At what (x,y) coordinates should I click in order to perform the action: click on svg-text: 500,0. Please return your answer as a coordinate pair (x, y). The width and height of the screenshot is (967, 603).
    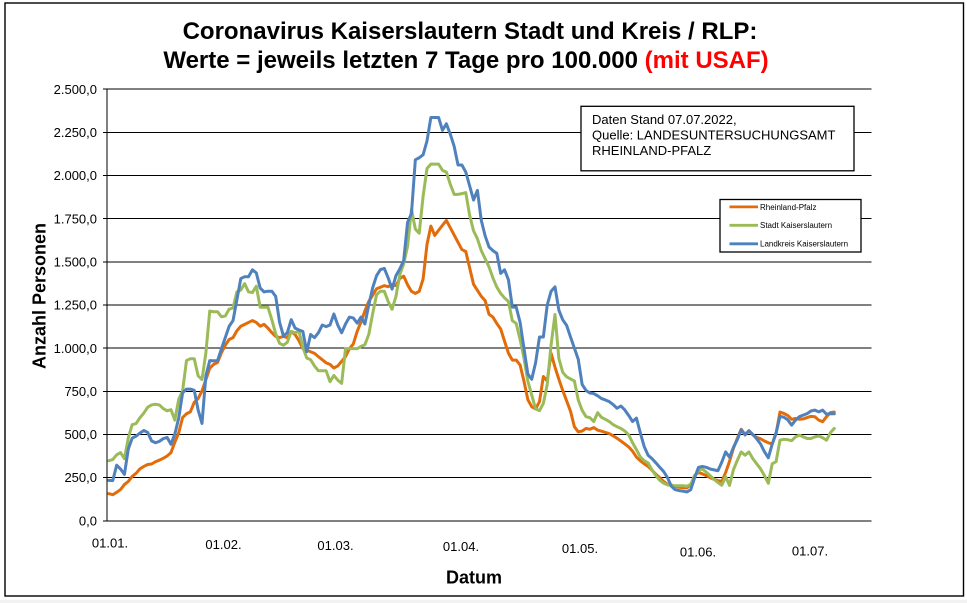
    Looking at the image, I should click on (80, 434).